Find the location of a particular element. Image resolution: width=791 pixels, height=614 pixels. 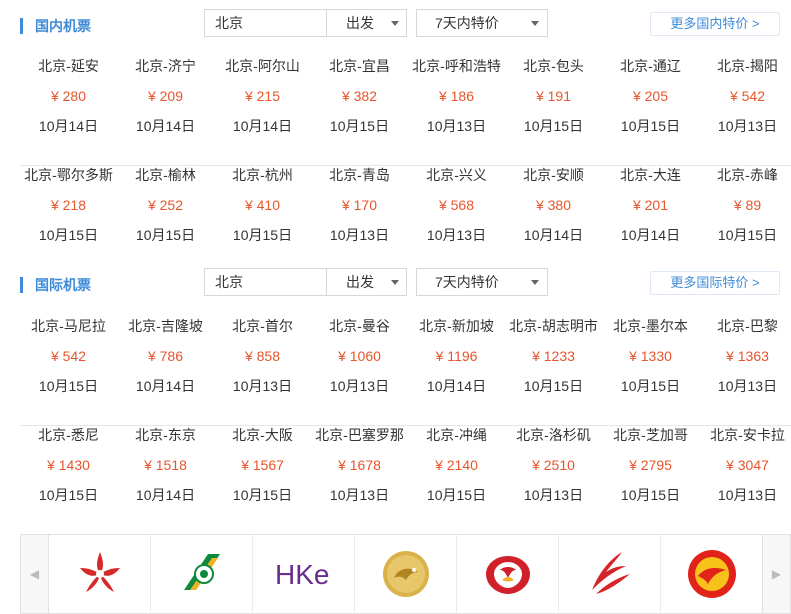

route: 北京-胡志明市 is located at coordinates (553, 326).